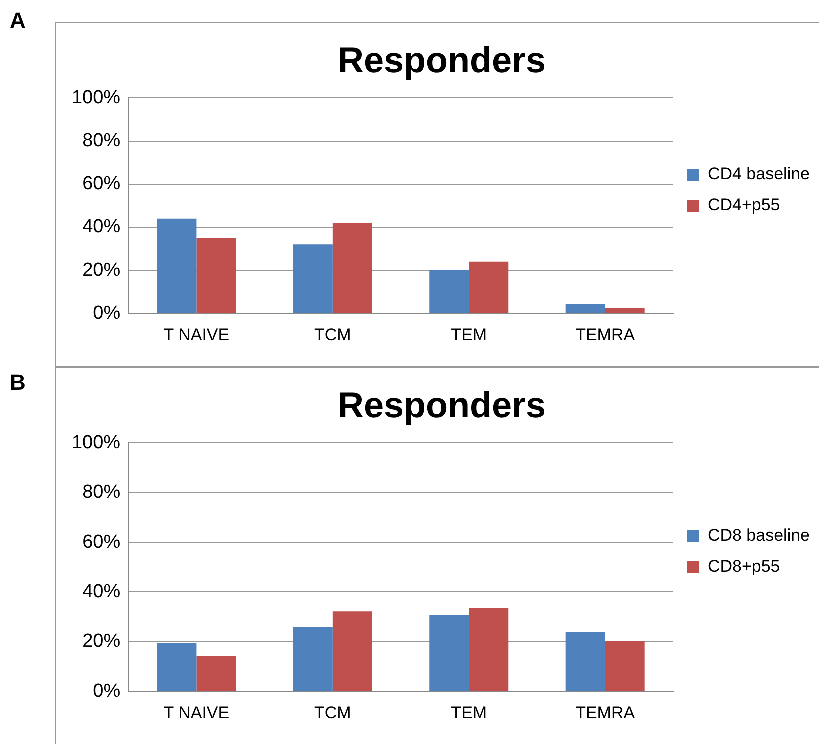  Describe the element at coordinates (759, 174) in the screenshot. I see `legend-label: CD4 baseline` at that location.